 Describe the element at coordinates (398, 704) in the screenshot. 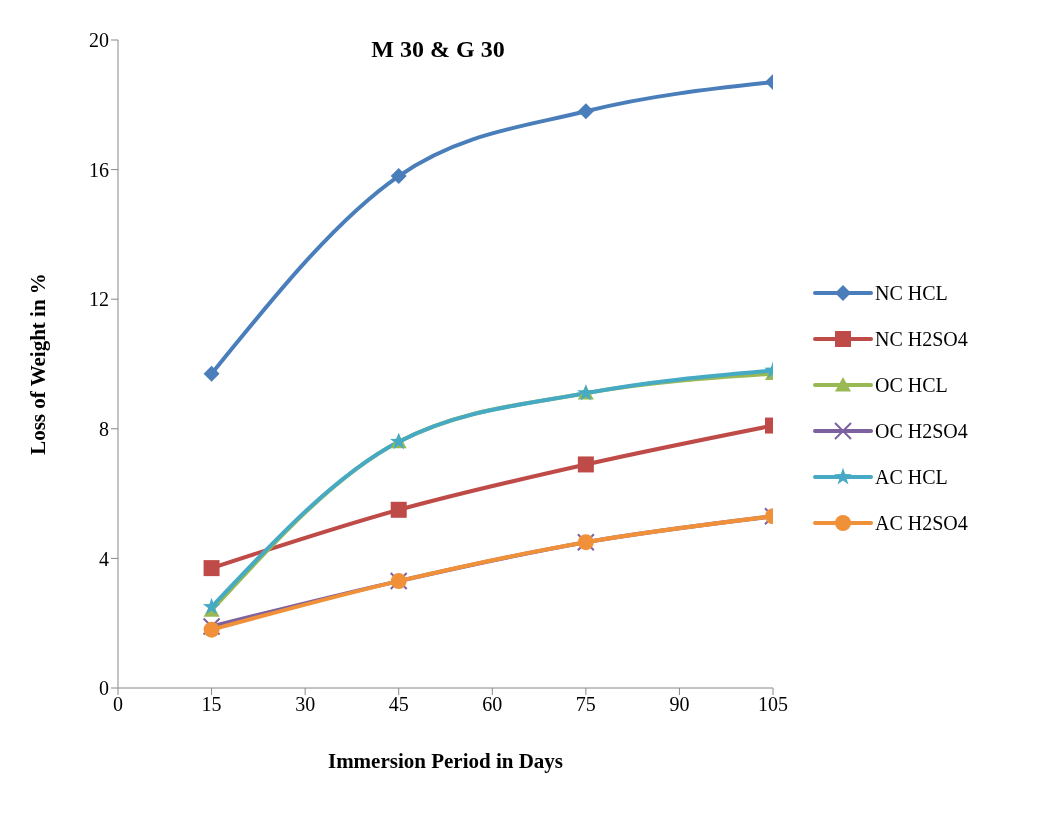

I see `x-tick-label: 45` at that location.